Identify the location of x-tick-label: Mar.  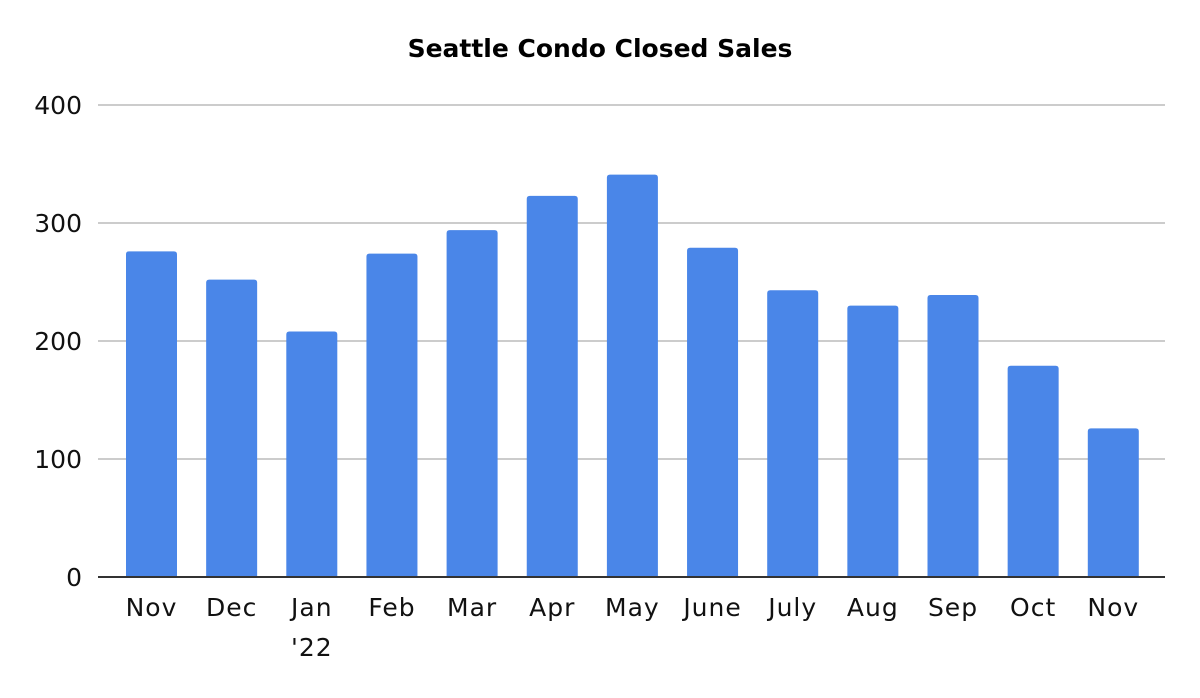
(472, 607).